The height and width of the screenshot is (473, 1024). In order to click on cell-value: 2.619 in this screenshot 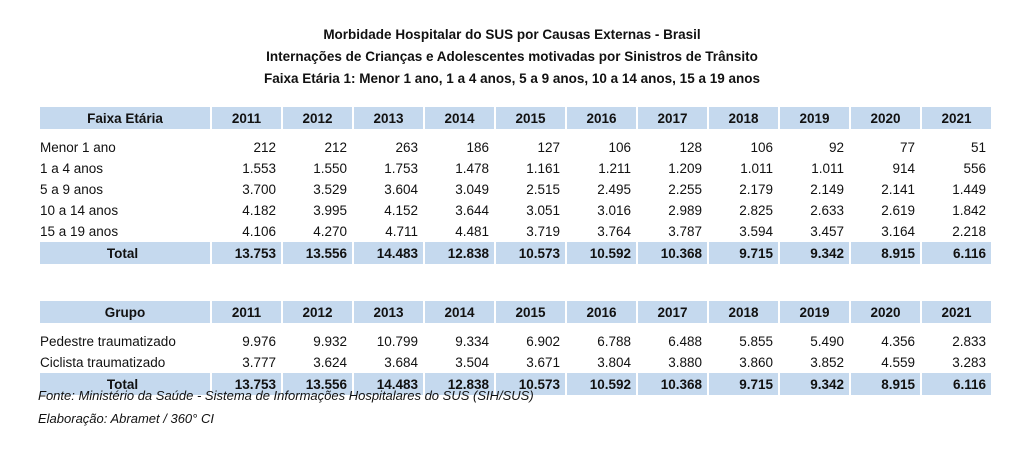, I will do `click(898, 210)`.